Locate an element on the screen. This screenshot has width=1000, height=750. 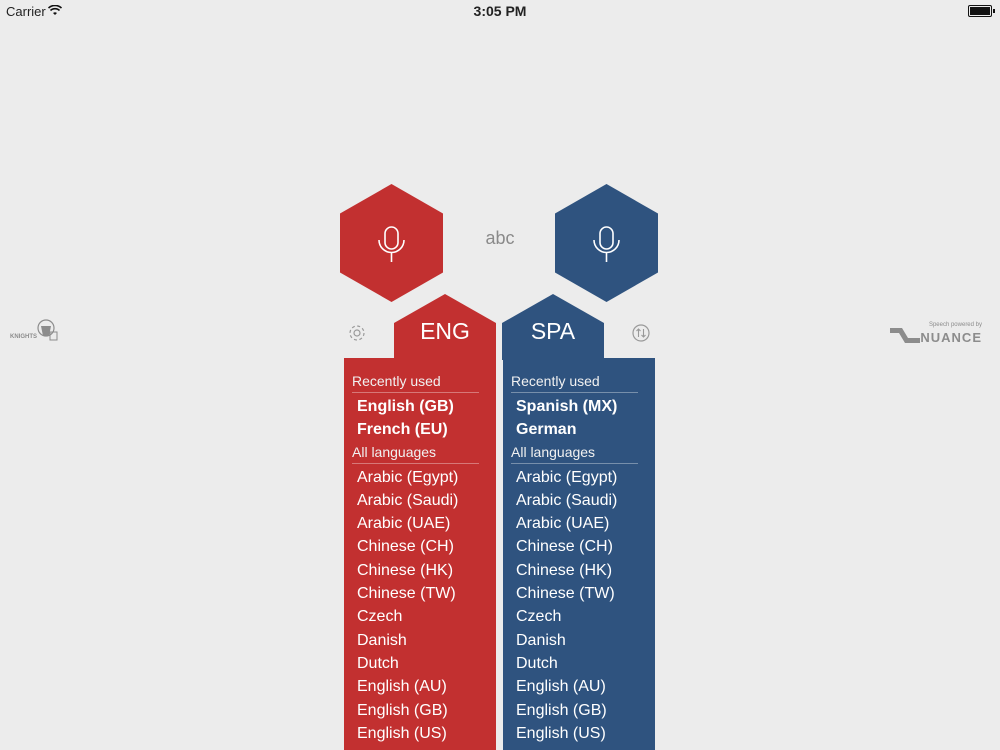
list-item: German is located at coordinates (546, 430).